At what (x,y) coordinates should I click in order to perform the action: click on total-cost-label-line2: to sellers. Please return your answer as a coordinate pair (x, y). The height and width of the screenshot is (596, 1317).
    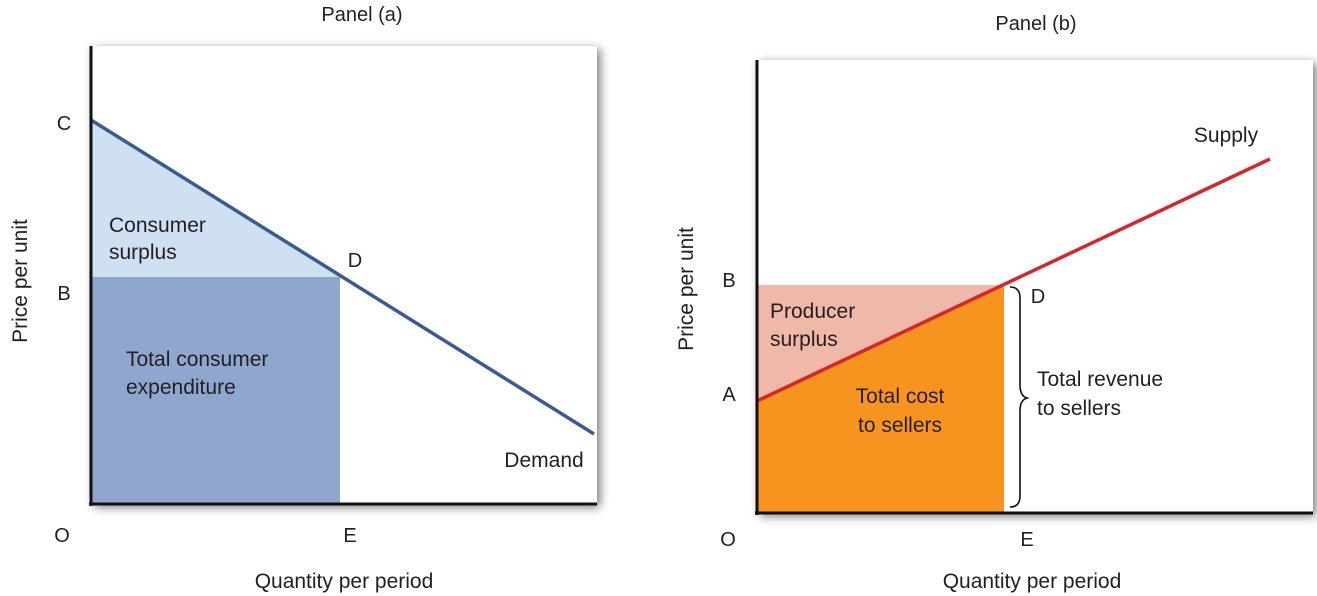
    Looking at the image, I should click on (900, 425).